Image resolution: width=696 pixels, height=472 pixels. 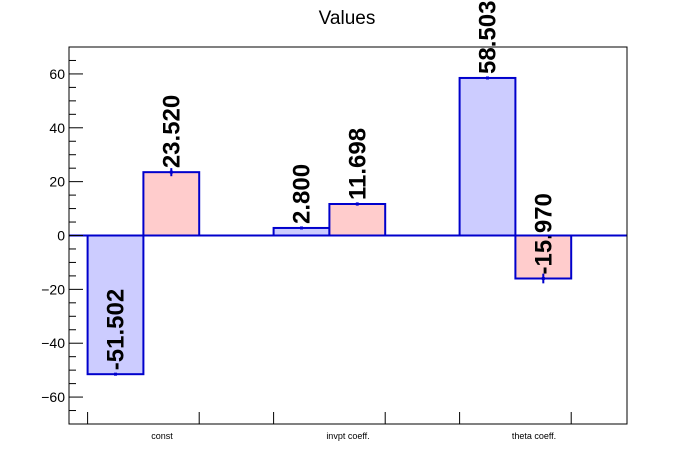 What do you see at coordinates (357, 164) in the screenshot?
I see `bar-label-s2-1: 11.698` at bounding box center [357, 164].